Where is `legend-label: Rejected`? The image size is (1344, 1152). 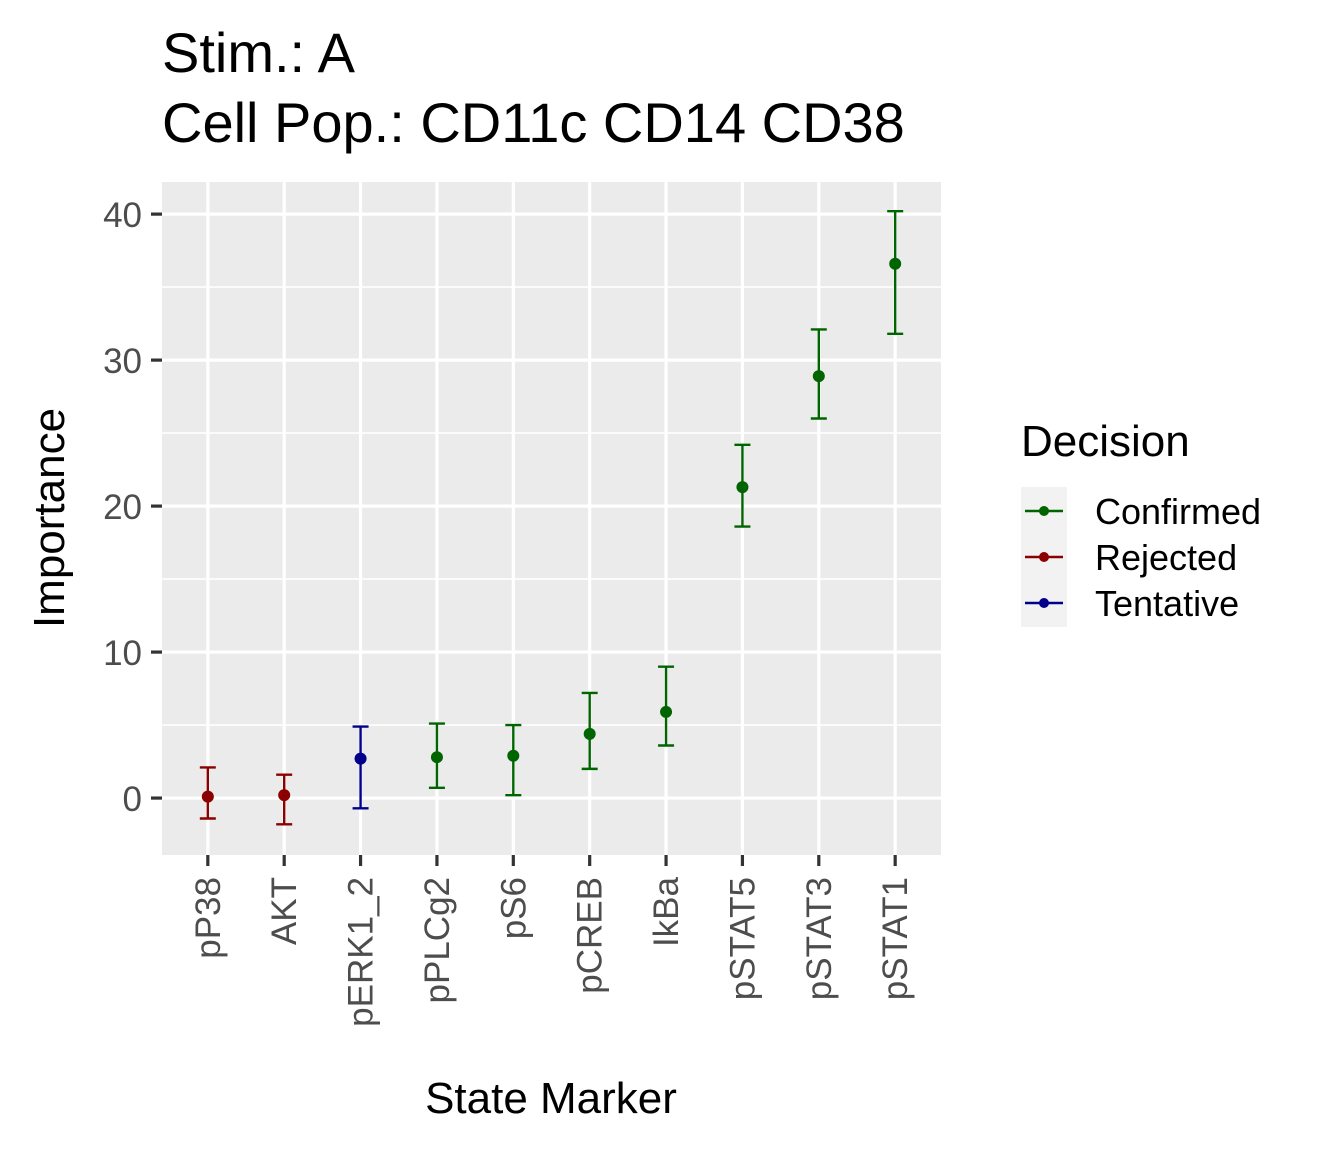
legend-label: Rejected is located at coordinates (1166, 557).